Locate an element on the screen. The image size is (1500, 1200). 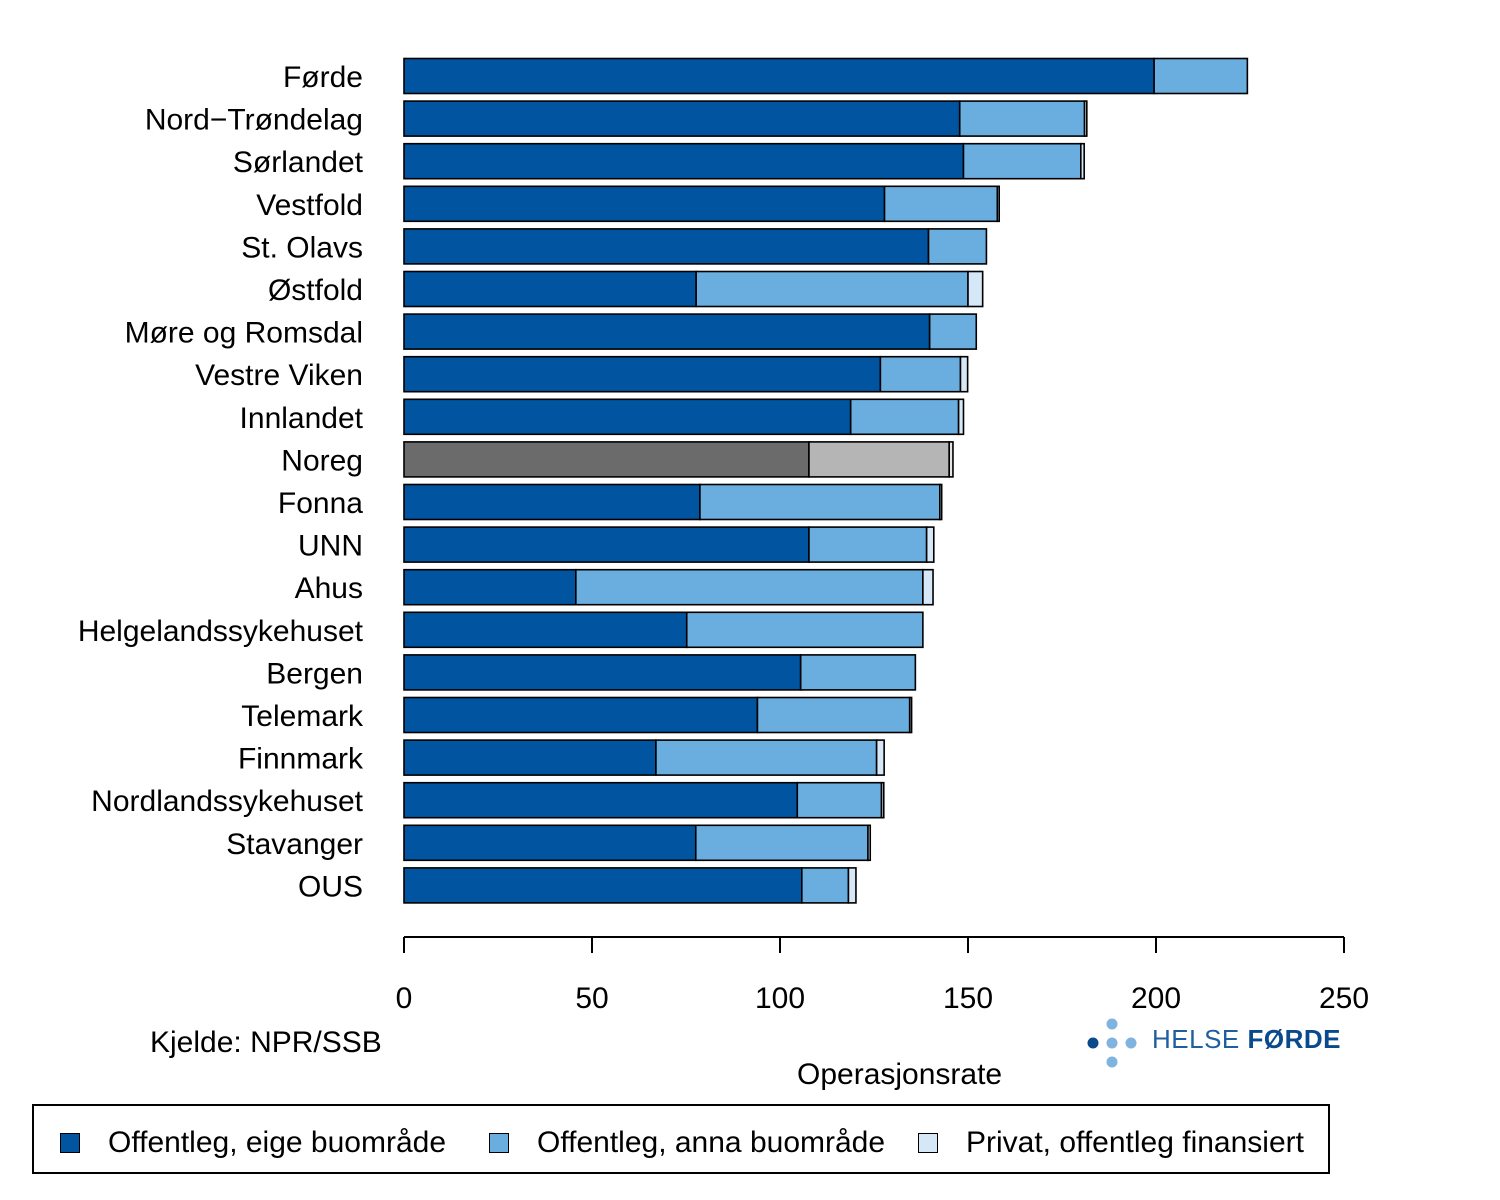
legend-label-eige: Offentleg, eige buområde is located at coordinates (277, 1142).